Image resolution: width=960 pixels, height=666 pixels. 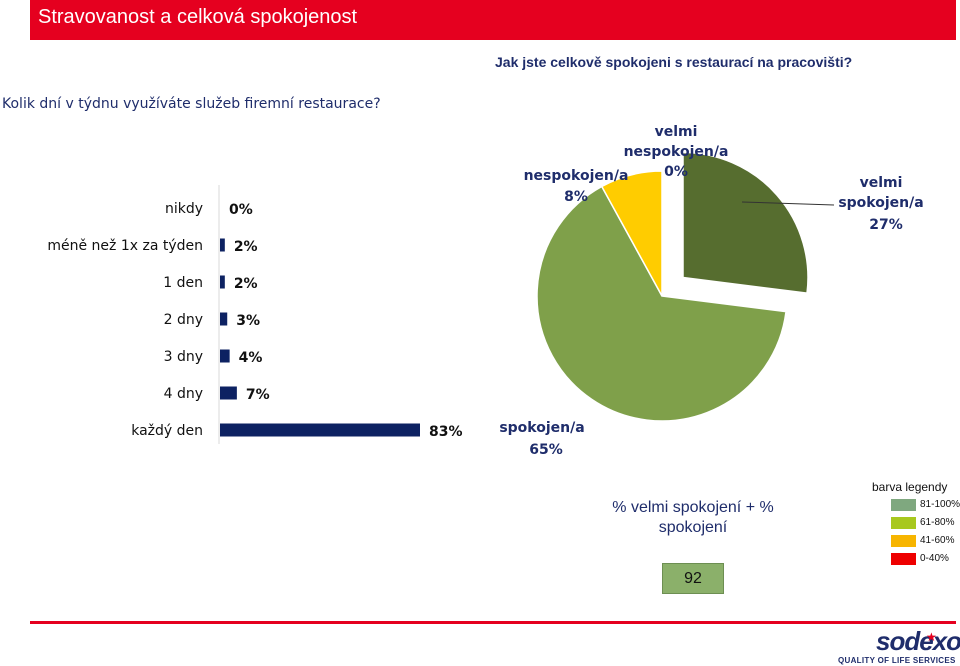 I want to click on bar-data-label: 7%, so click(x=258, y=395).